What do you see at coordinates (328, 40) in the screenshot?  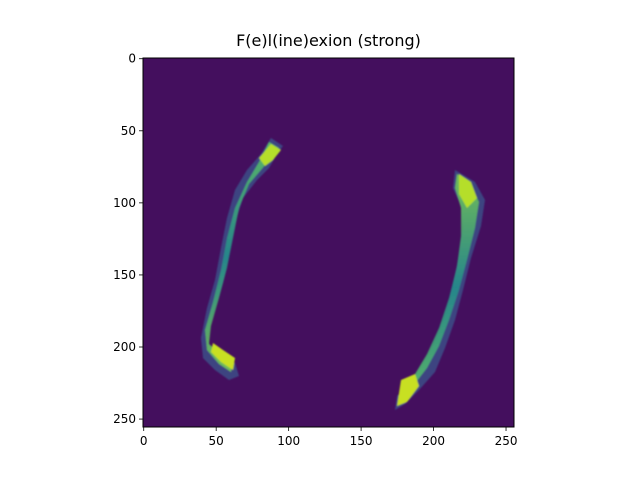 I see `plot-title: F(e)l(ine)exion (strong)` at bounding box center [328, 40].